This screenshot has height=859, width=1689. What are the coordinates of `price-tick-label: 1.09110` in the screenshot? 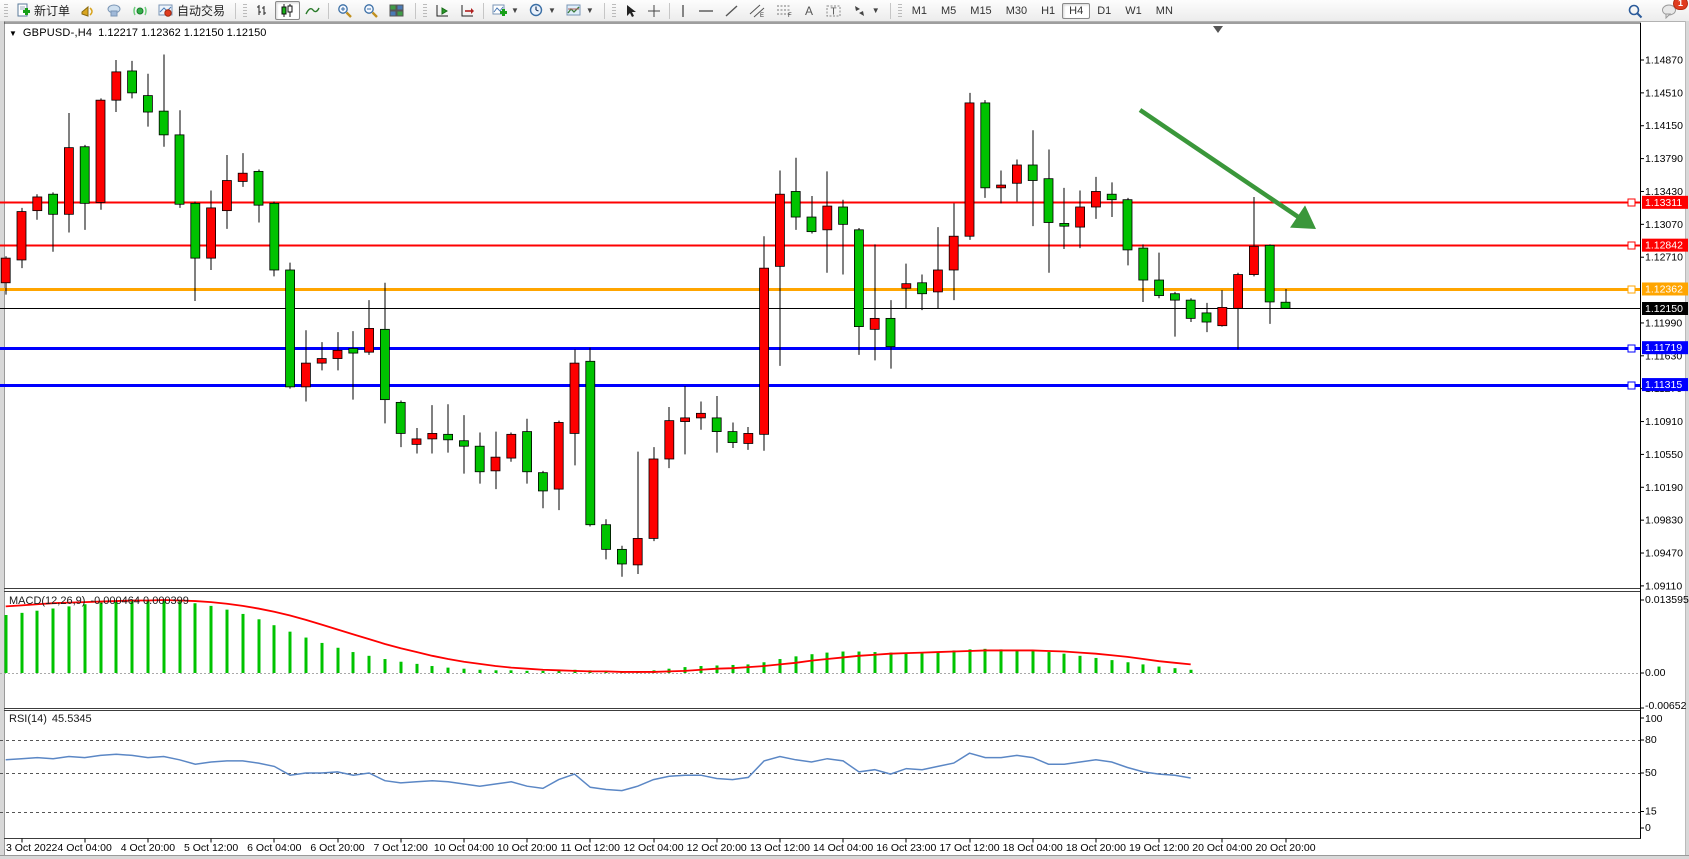 It's located at (1663, 586).